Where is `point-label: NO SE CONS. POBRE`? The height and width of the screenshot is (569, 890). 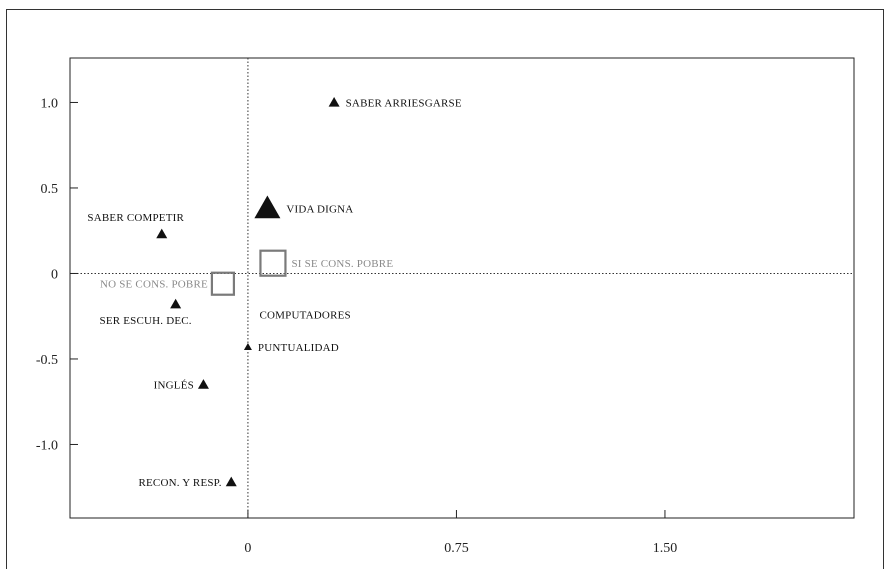 point-label: NO SE CONS. POBRE is located at coordinates (154, 285).